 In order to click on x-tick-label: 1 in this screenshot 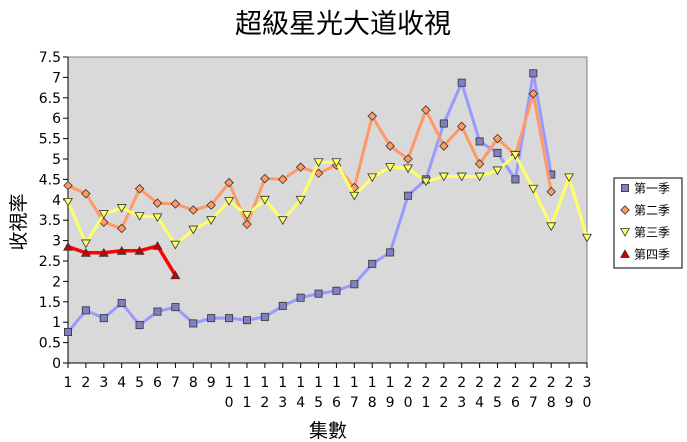, I will do `click(68, 383)`.